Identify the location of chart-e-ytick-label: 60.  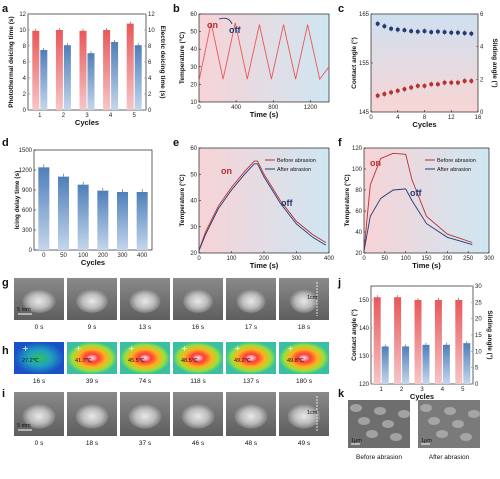
(193, 149).